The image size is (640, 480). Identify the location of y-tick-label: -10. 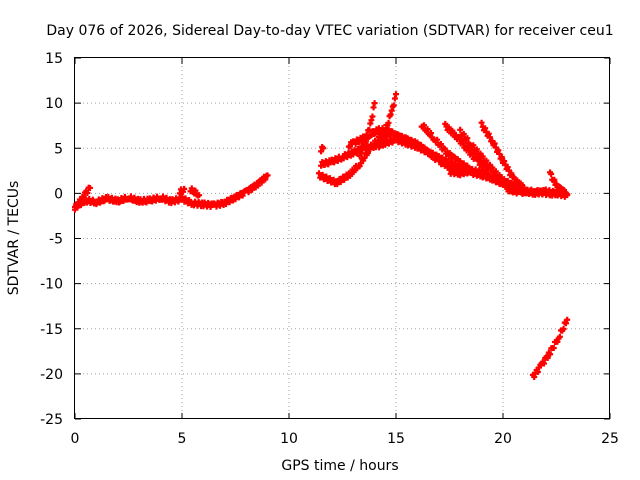
(51, 285).